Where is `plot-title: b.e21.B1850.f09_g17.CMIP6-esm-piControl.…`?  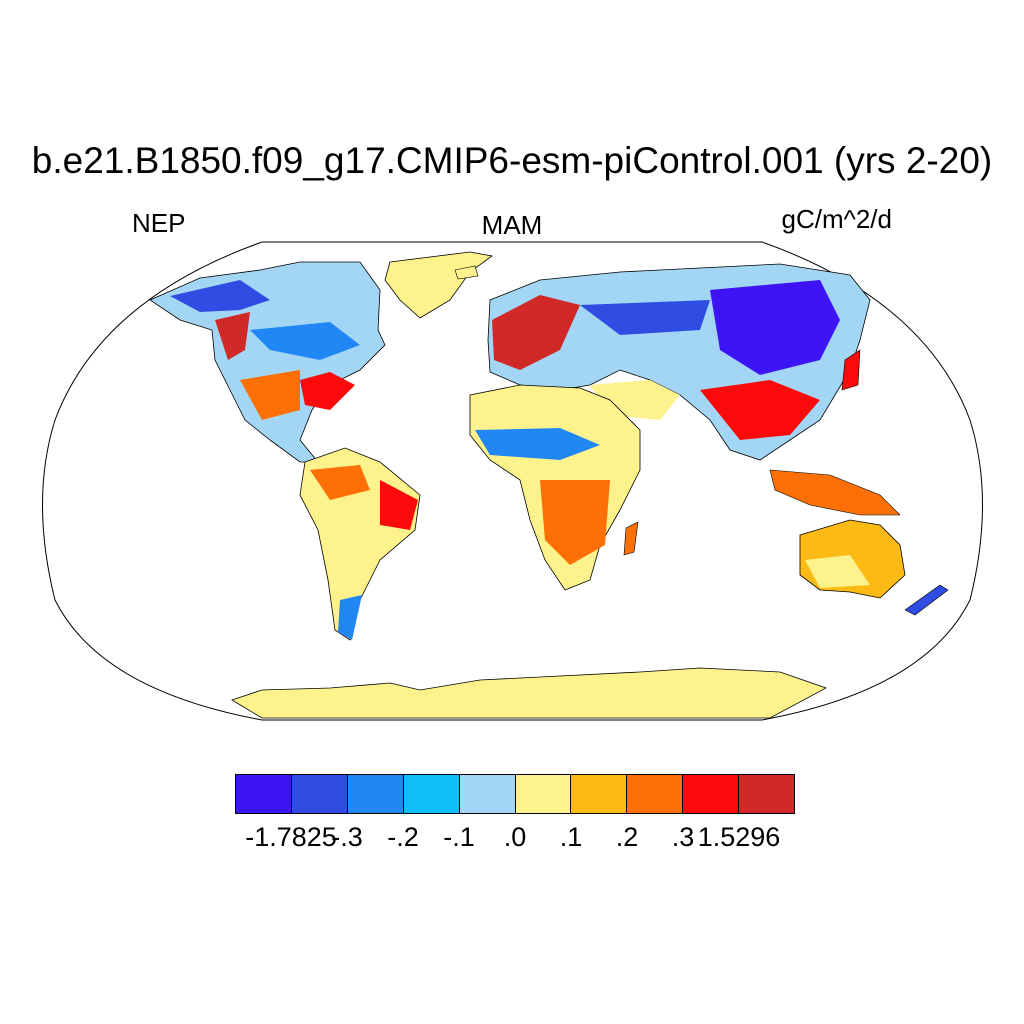 plot-title: b.e21.B1850.f09_g17.CMIP6-esm-piControl.… is located at coordinates (512, 160).